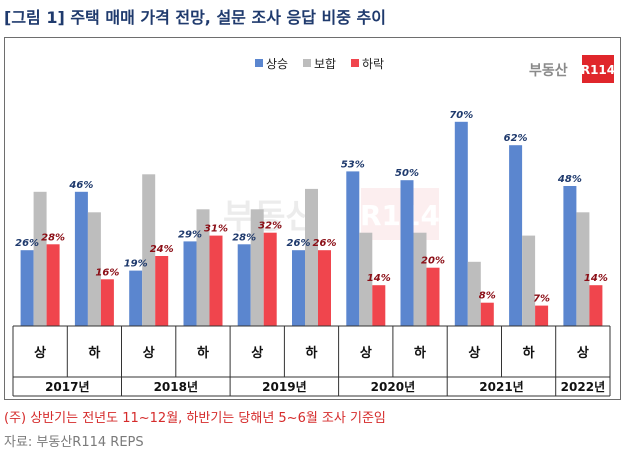  Describe the element at coordinates (27, 243) in the screenshot. I see `data-label-1-1: 26%` at that location.